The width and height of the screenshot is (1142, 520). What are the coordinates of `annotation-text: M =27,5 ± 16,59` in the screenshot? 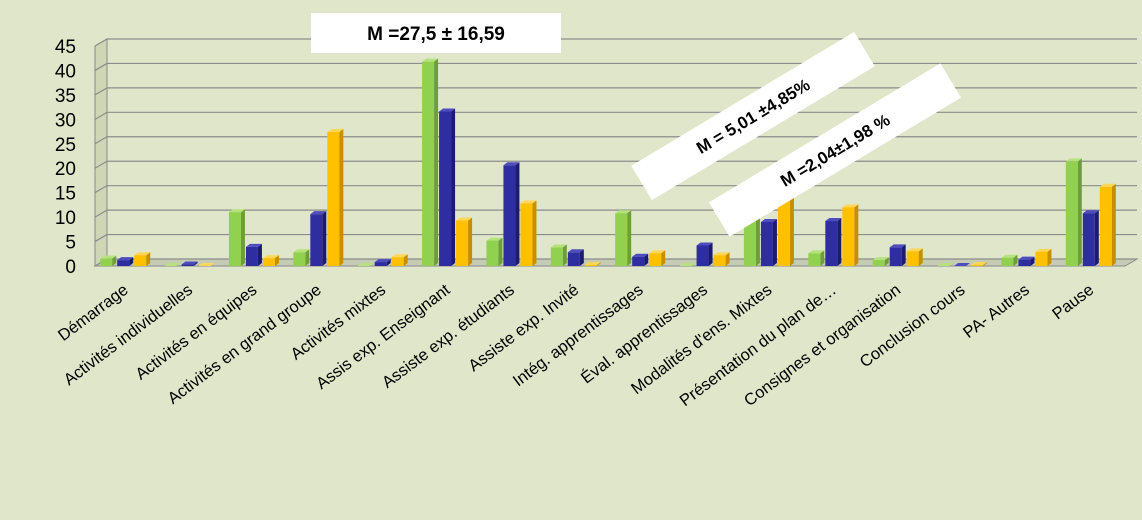 It's located at (436, 34).